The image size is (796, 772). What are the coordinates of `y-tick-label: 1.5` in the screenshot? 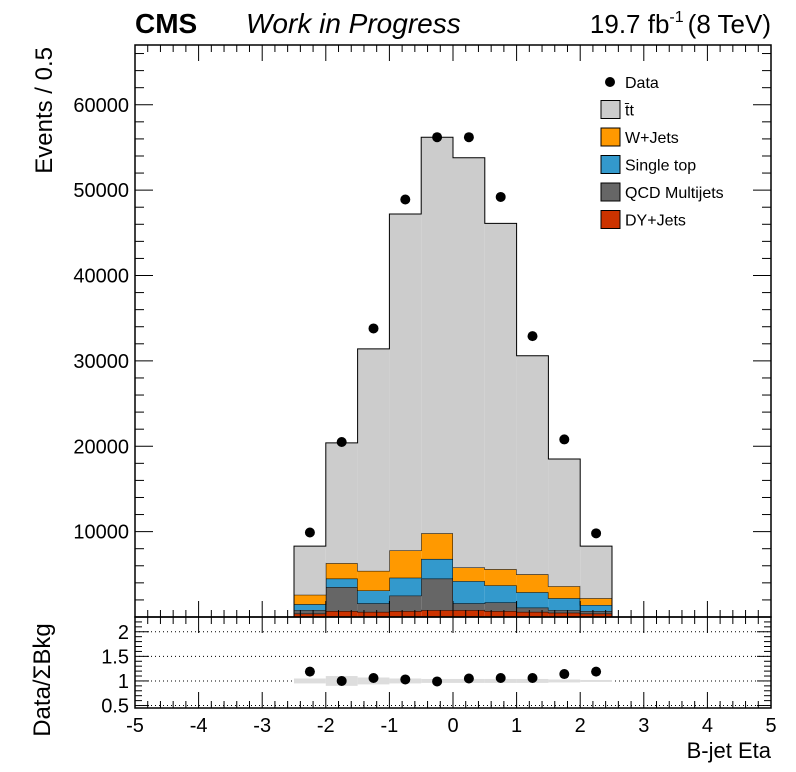 It's located at (115, 657).